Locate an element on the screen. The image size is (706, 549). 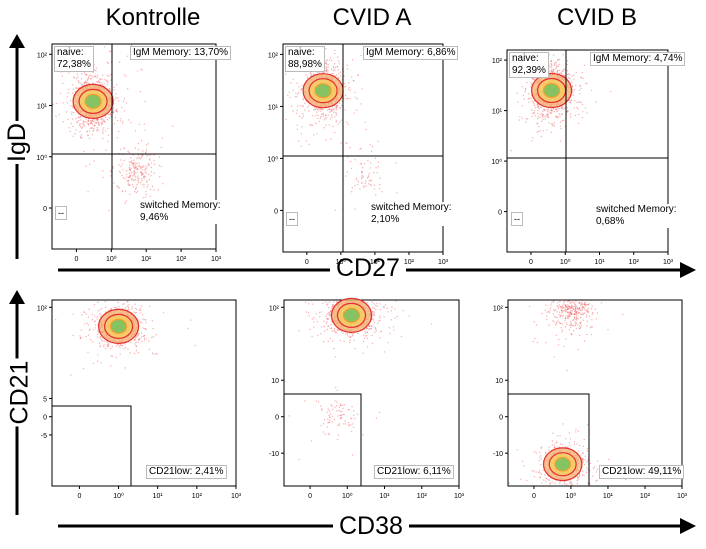
gate-igm-memory-label: IgM Memory: 4,74% is located at coordinates (638, 59).